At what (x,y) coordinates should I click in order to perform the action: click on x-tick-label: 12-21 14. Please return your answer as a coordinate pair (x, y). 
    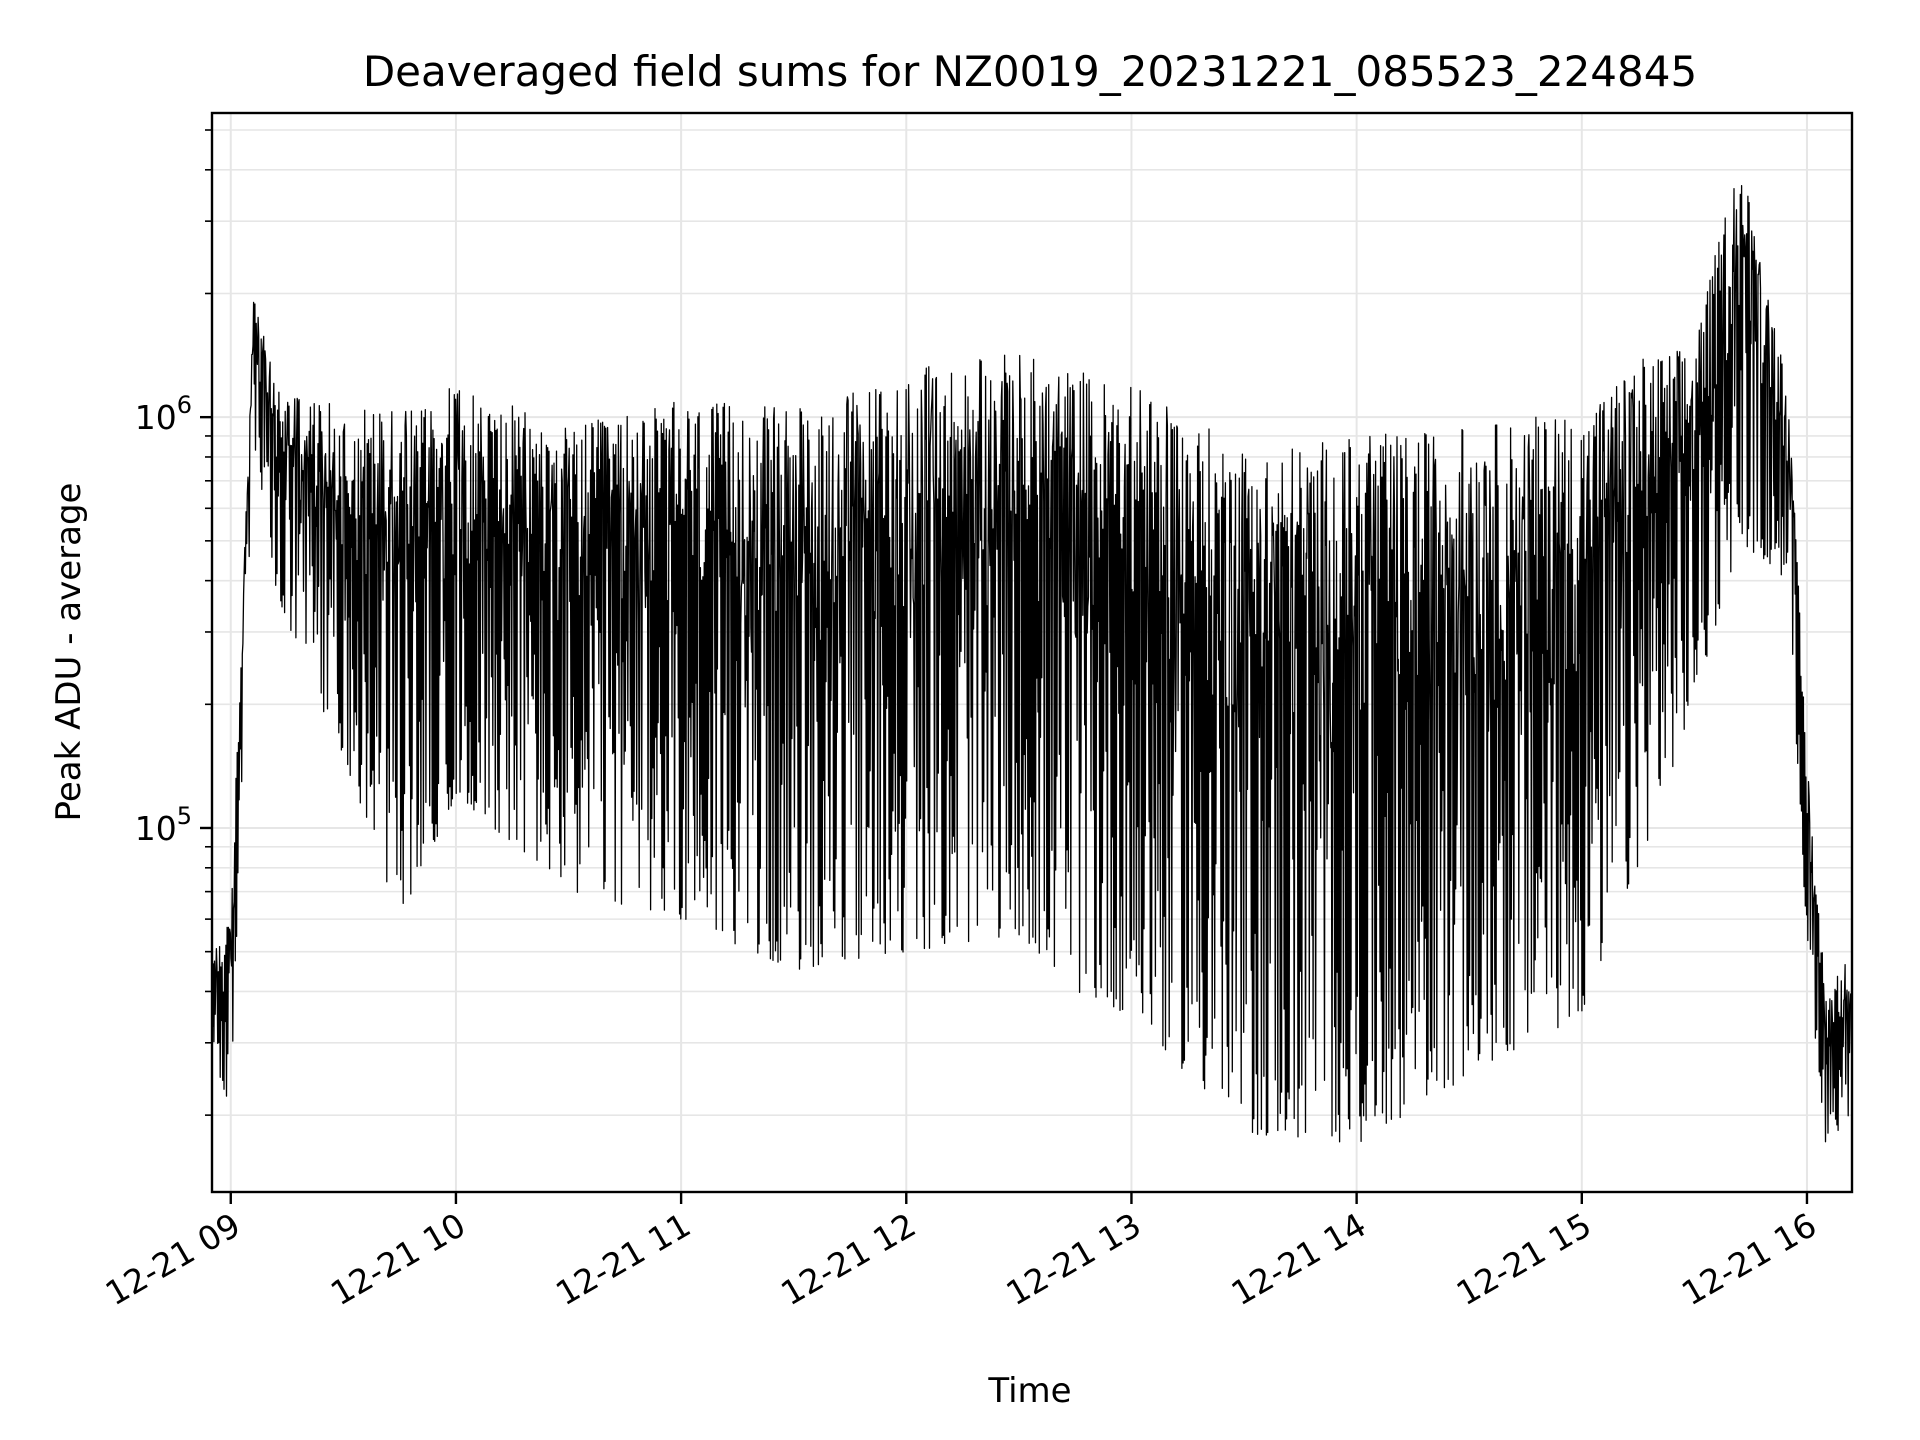
    Looking at the image, I should click on (1299, 1259).